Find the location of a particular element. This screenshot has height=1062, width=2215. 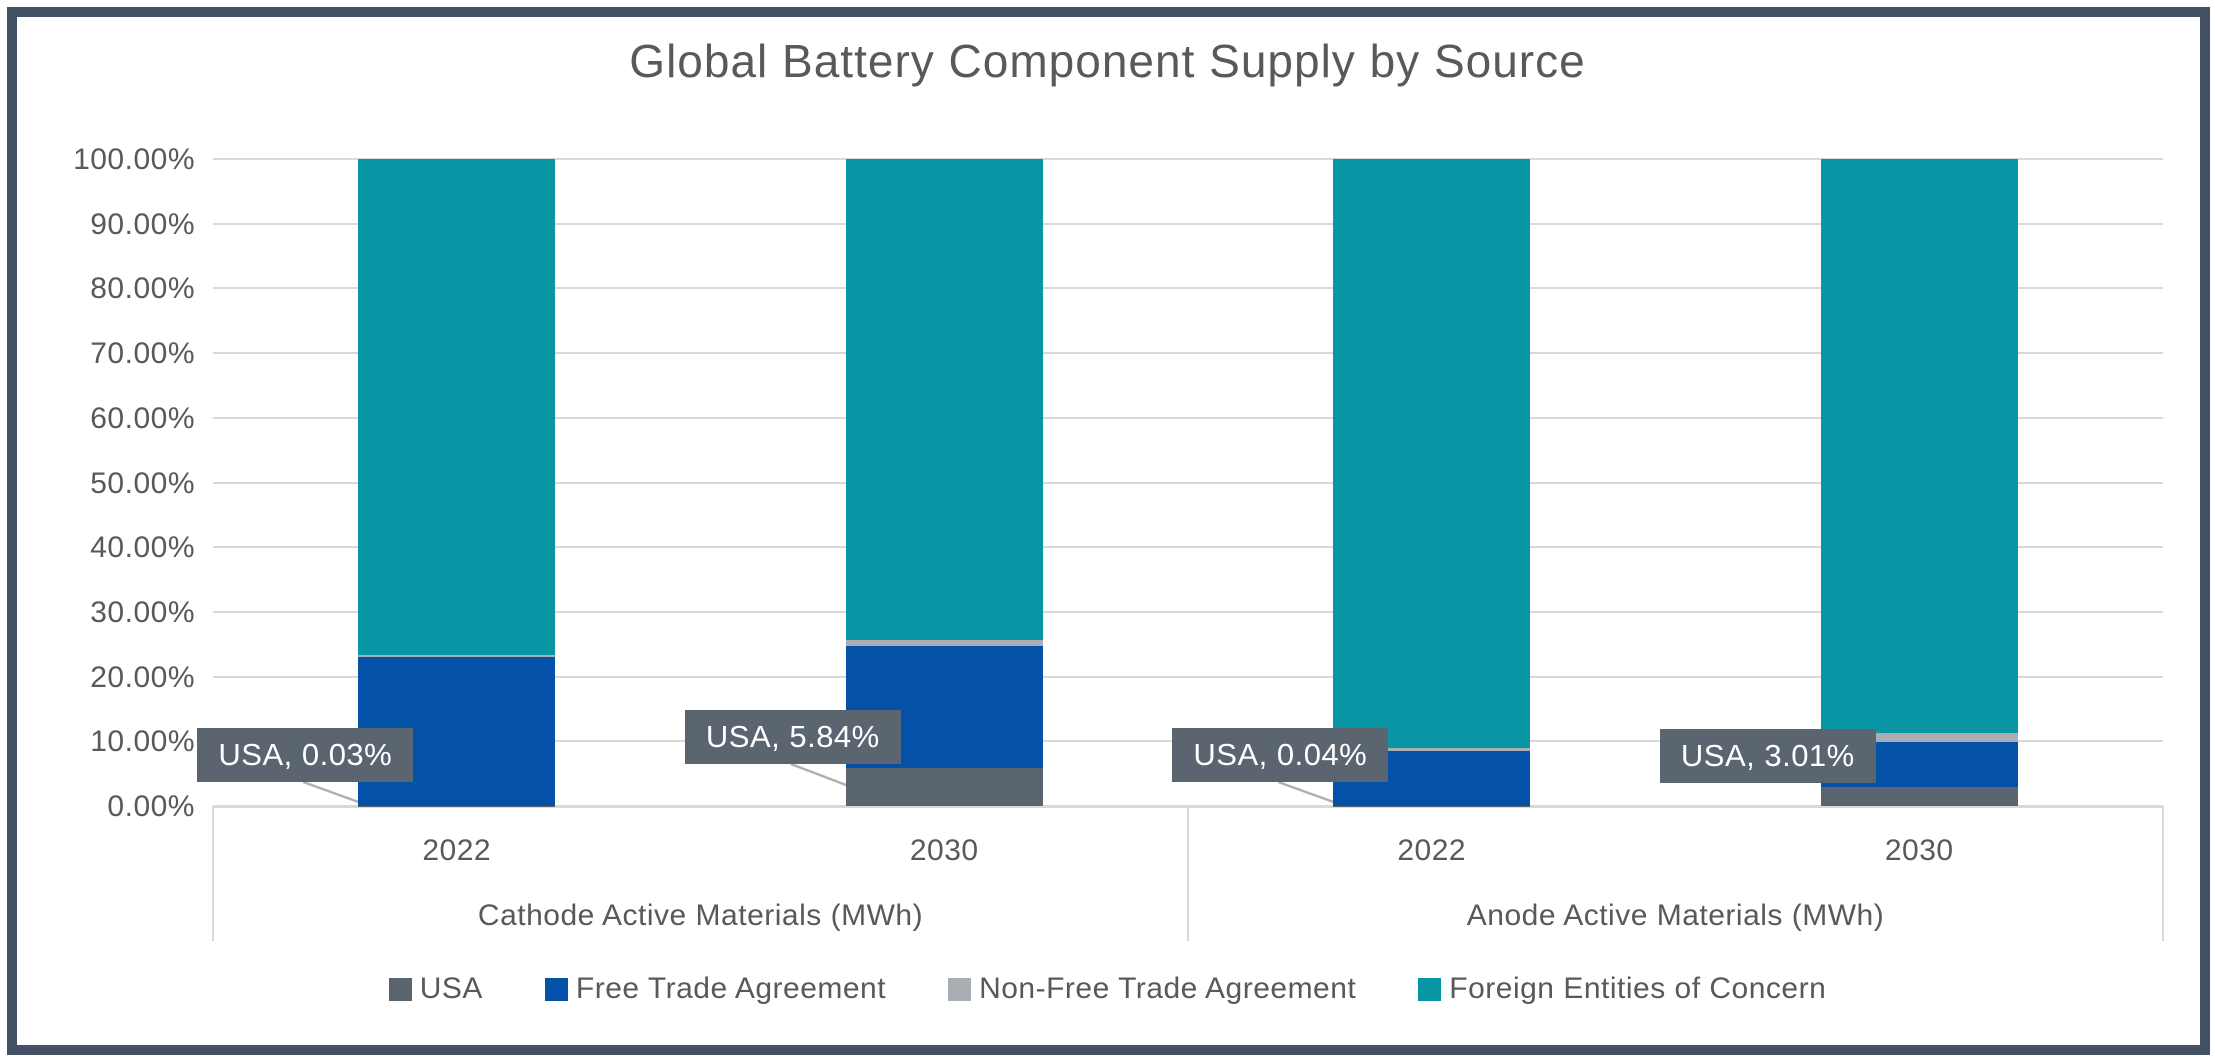

legend-label: Free Trade Agreement is located at coordinates (731, 988).